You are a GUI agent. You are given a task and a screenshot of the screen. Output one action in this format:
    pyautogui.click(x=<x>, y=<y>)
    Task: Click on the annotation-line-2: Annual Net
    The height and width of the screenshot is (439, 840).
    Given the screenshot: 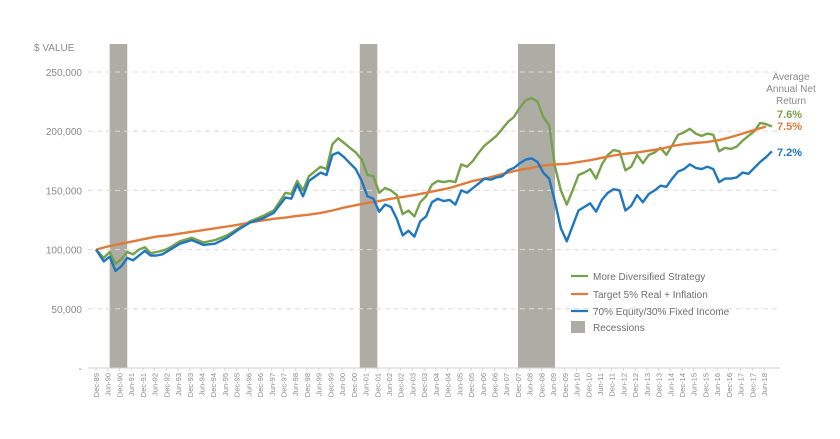 What is the action you would take?
    pyautogui.click(x=791, y=89)
    